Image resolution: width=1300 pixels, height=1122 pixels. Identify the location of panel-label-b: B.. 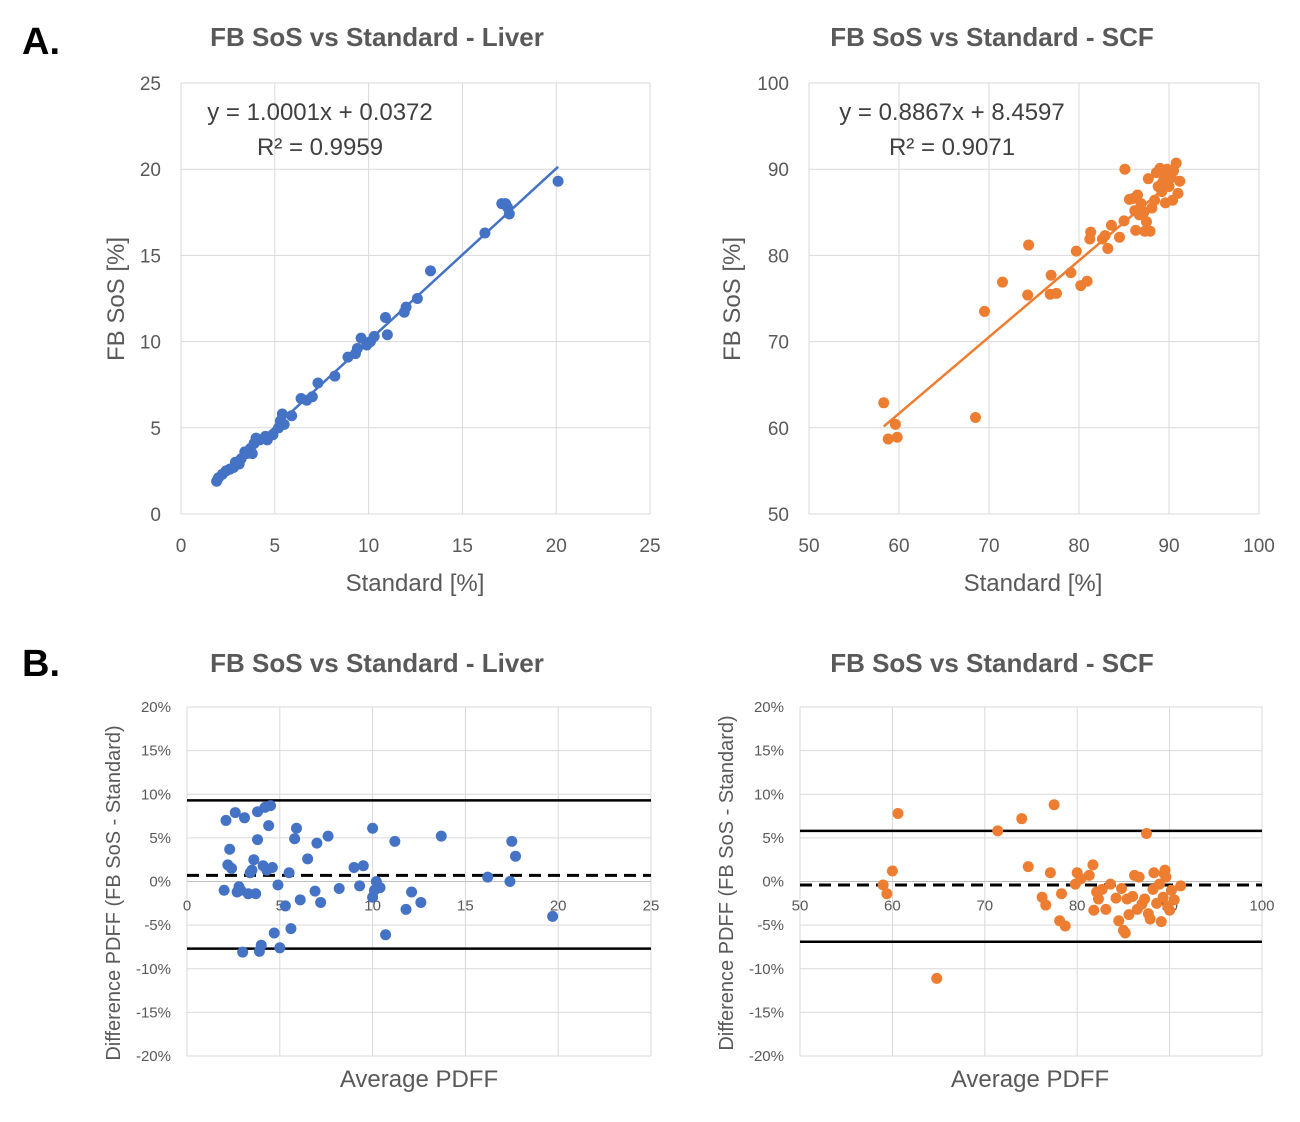
(41, 664).